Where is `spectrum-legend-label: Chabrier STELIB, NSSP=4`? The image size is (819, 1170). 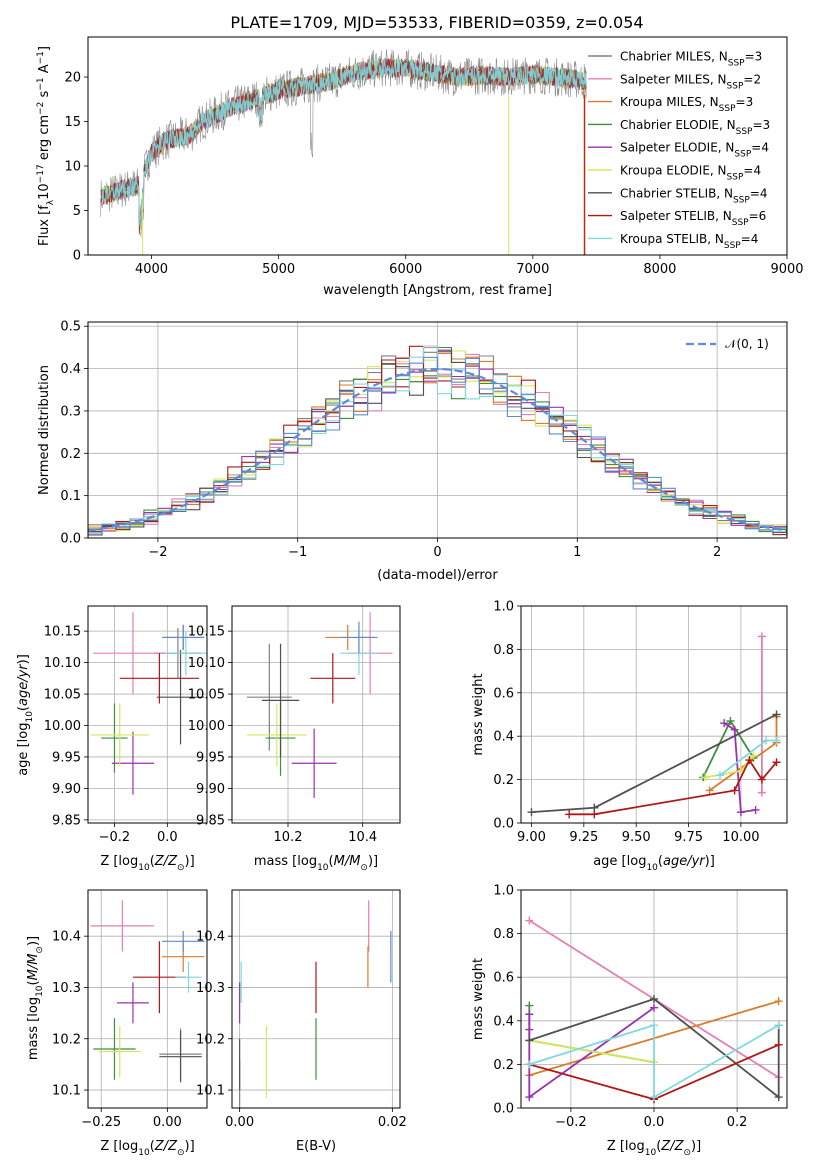 spectrum-legend-label: Chabrier STELIB, NSSP=4 is located at coordinates (694, 195).